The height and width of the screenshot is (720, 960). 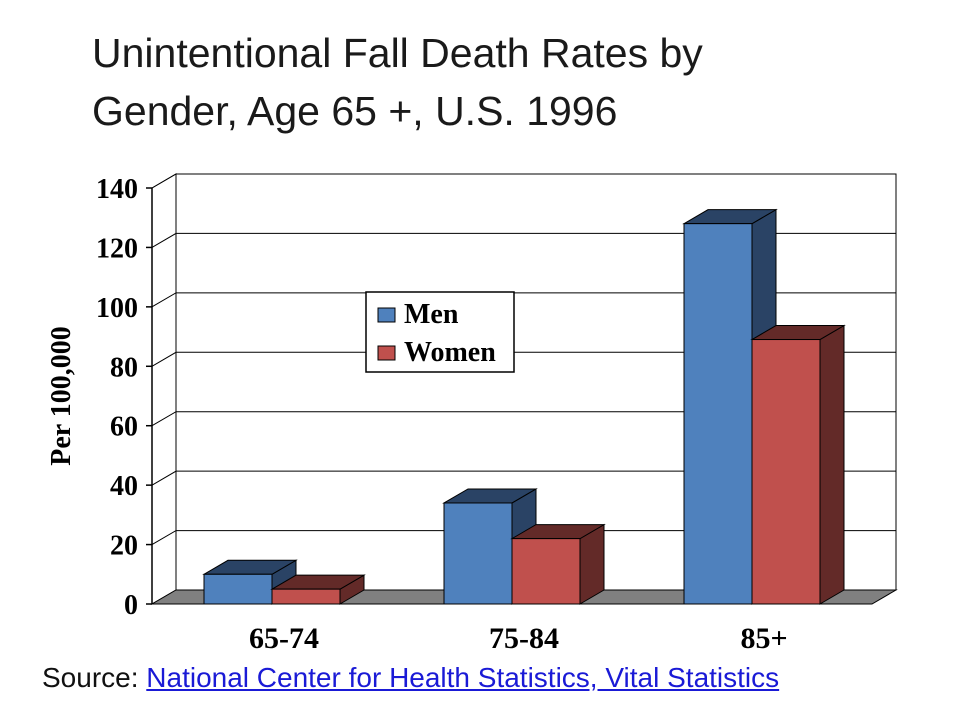 I want to click on legend-box, so click(x=440, y=332).